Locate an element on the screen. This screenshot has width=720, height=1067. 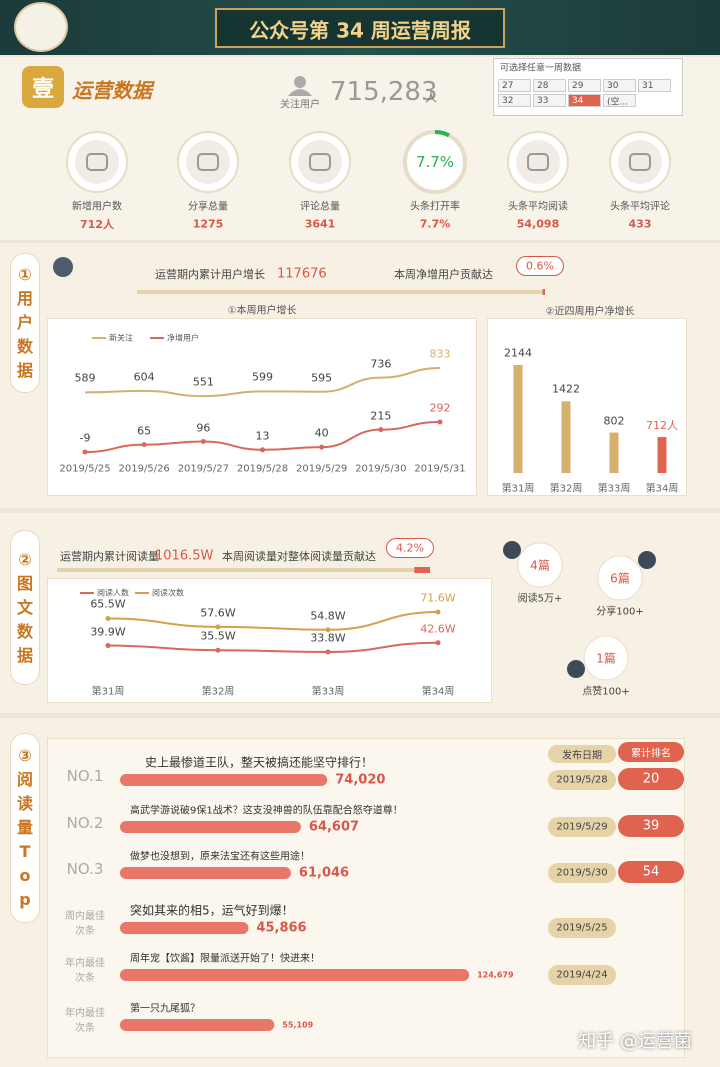
data-label: 35.5W is located at coordinates (218, 636).